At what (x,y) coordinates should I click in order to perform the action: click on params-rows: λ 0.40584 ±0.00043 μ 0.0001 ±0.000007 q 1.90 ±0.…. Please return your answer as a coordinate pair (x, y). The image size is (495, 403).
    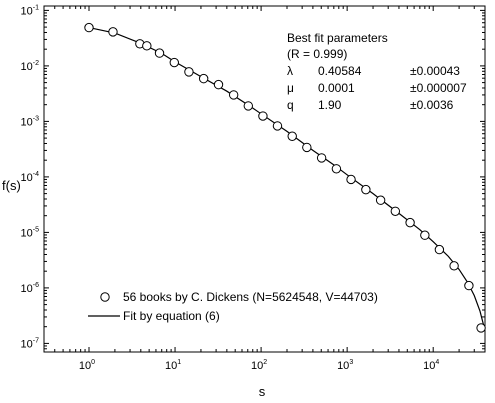
    Looking at the image, I should click on (377, 88).